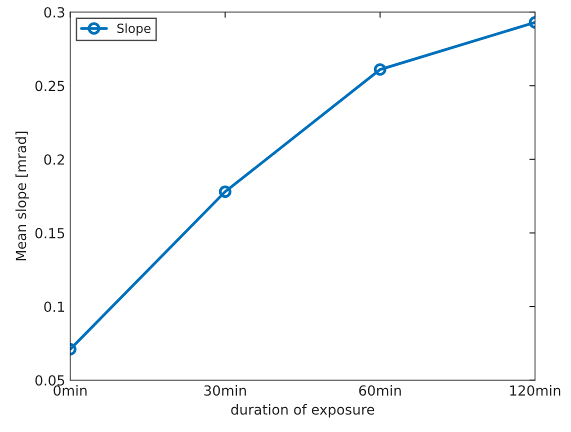 This screenshot has height=432, width=571. I want to click on y-axis-title: Mean slope [mrad], so click(22, 196).